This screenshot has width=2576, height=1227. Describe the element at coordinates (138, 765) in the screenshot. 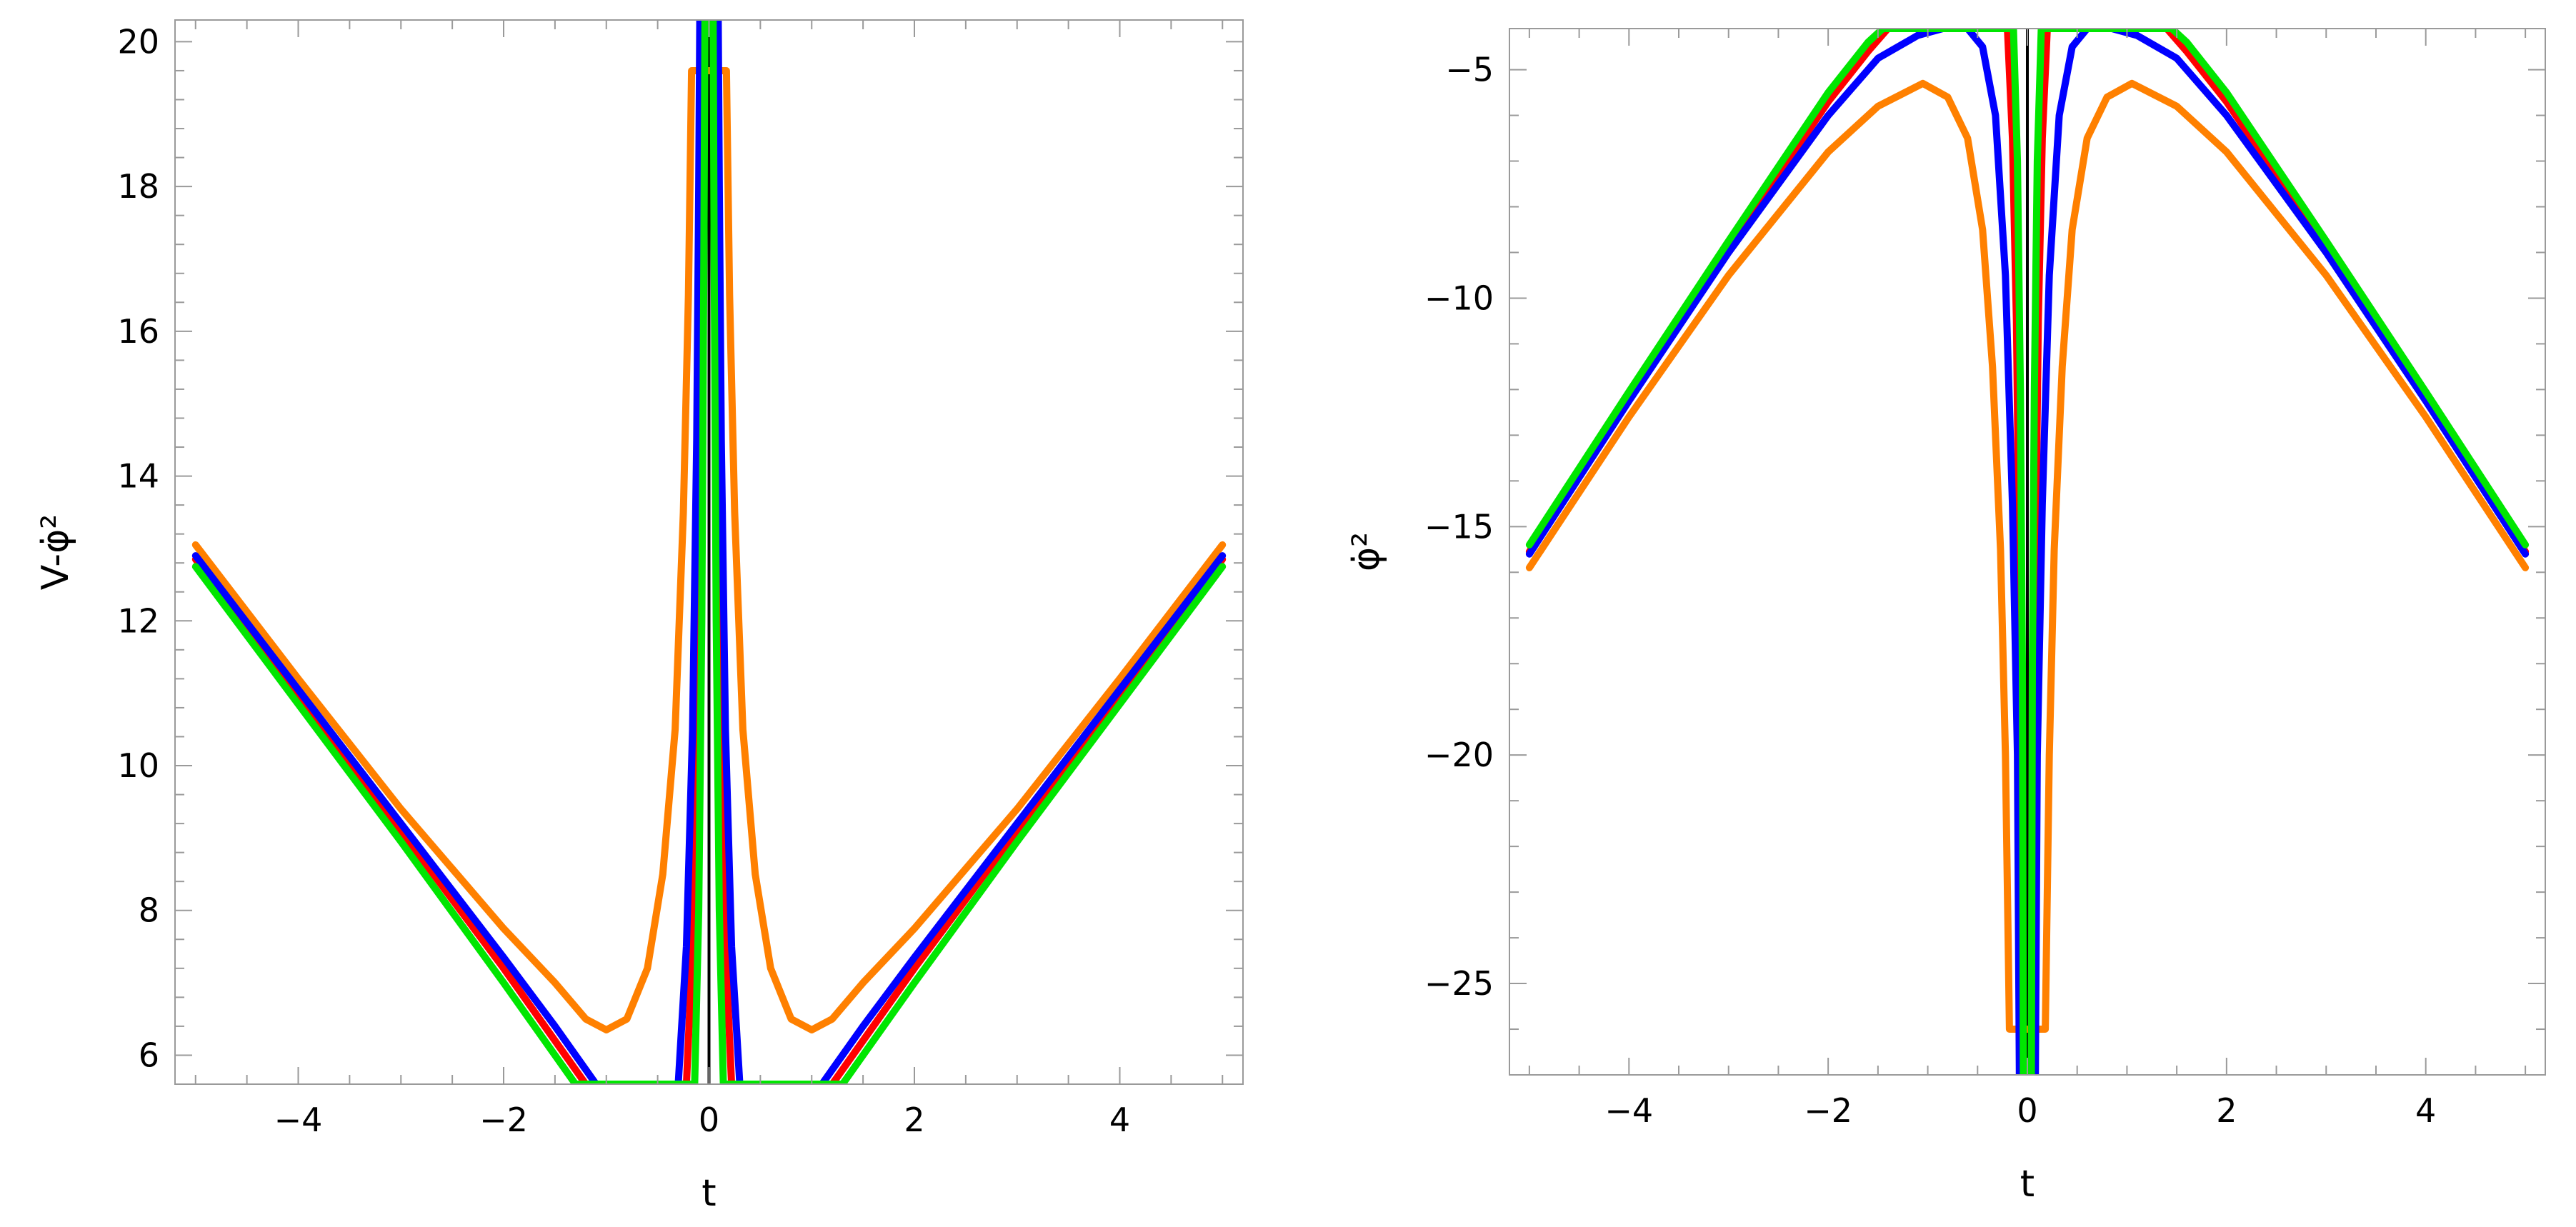

I see `left-y-tick-label: 10` at that location.